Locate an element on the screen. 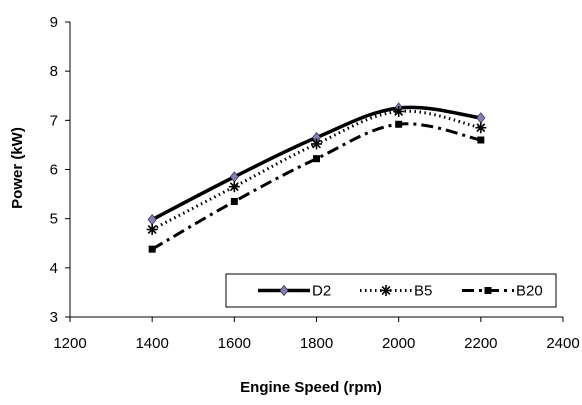  x-tick-label: 2200 is located at coordinates (480, 343).